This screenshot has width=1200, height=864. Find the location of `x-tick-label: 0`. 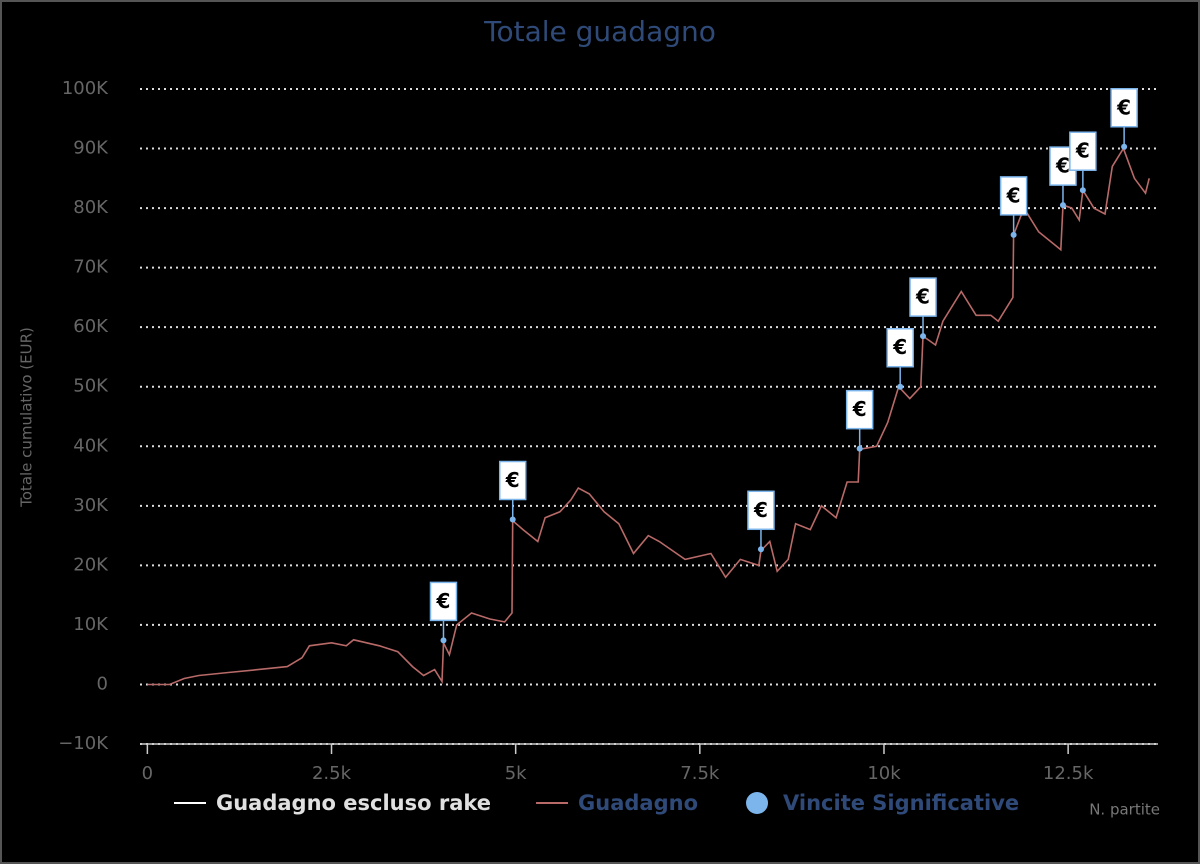

x-tick-label: 0 is located at coordinates (147, 773).